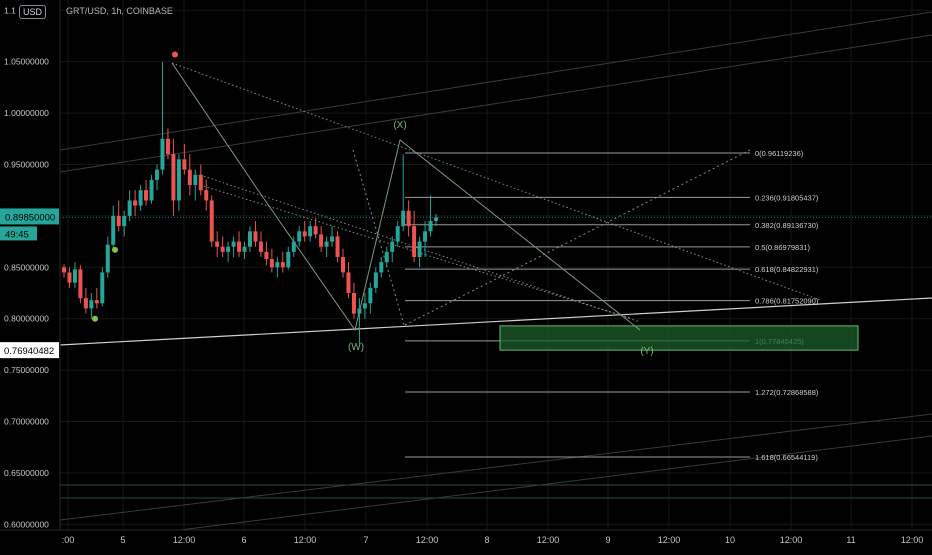 This screenshot has width=932, height=555. What do you see at coordinates (730, 540) in the screenshot?
I see `x-tick-label: 10` at bounding box center [730, 540].